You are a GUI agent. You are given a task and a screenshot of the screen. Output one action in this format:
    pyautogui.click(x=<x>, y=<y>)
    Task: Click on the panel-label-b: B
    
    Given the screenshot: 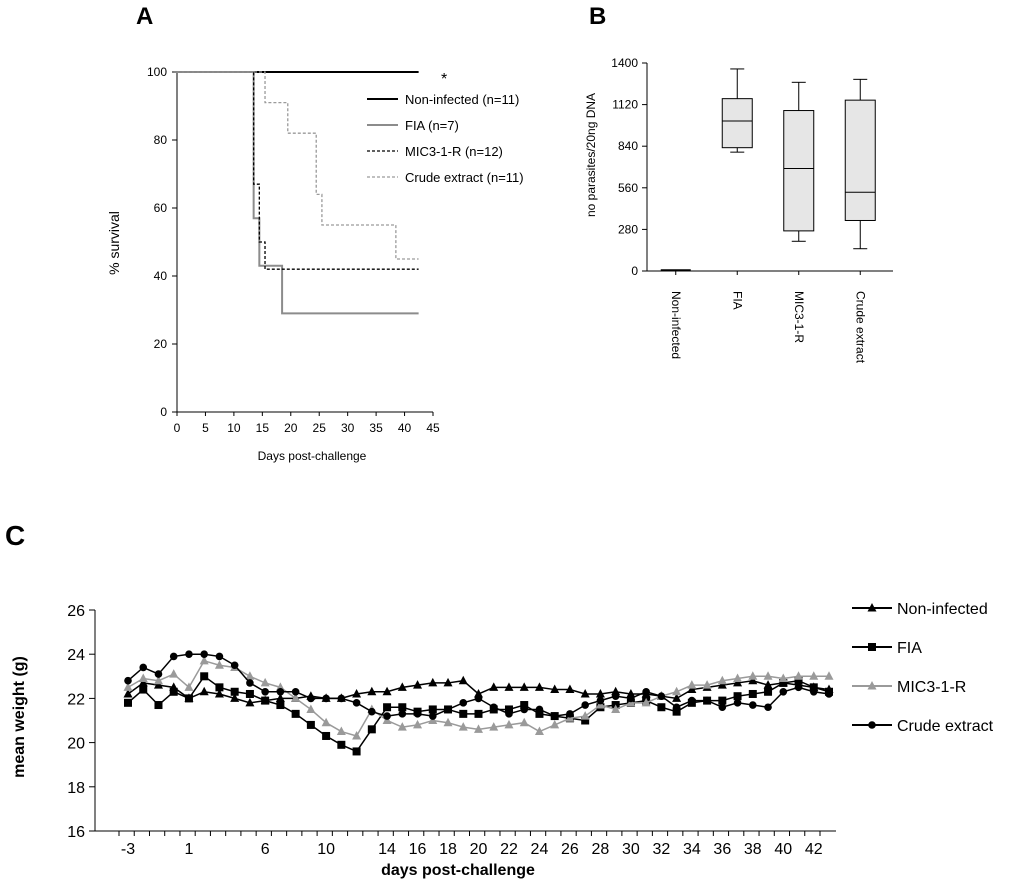 What is the action you would take?
    pyautogui.click(x=597, y=16)
    